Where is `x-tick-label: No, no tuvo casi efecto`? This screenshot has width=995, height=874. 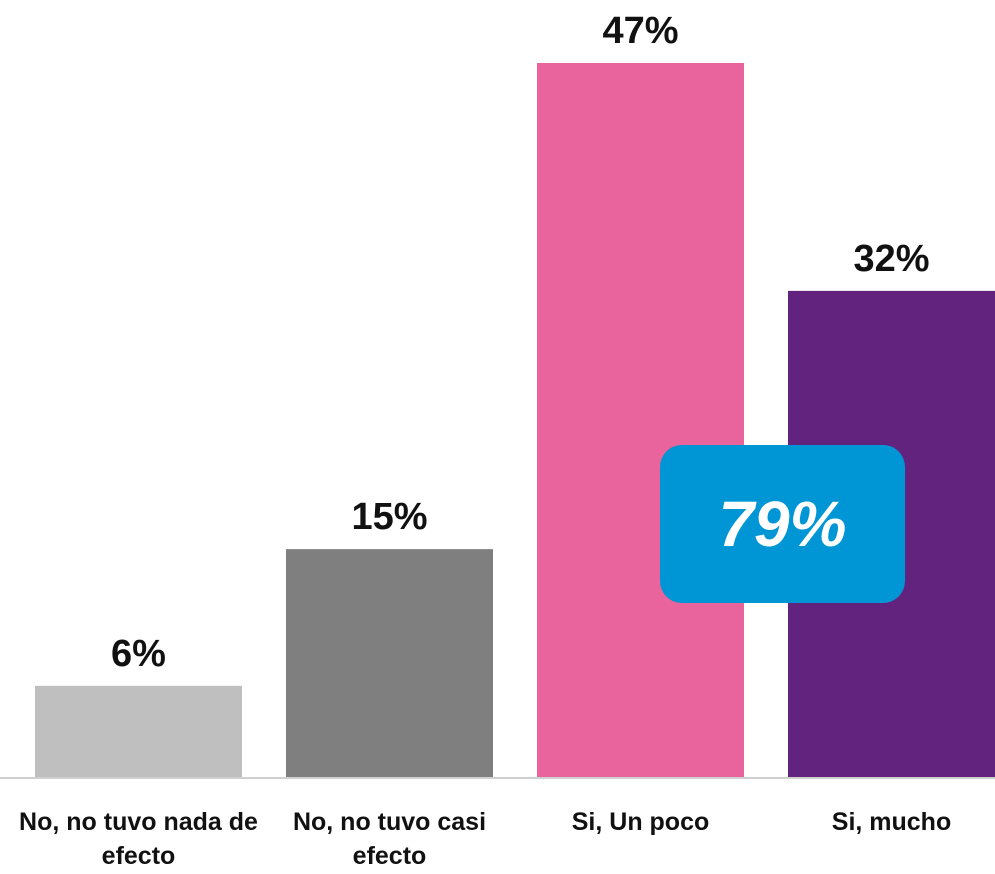
x-tick-label: No, no tuvo casi efecto is located at coordinates (389, 839).